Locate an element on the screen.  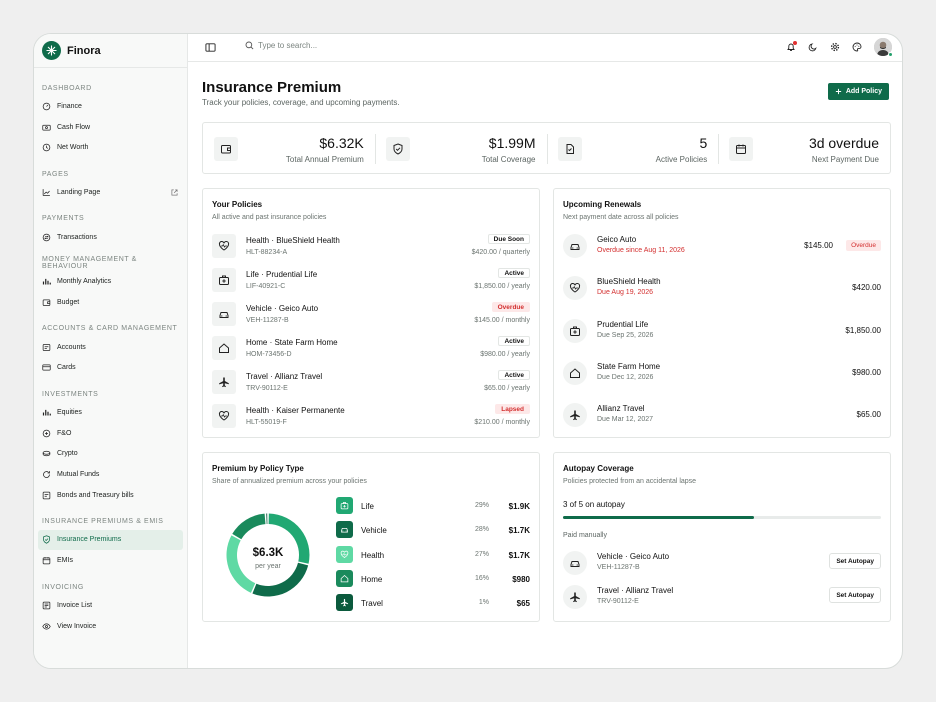
sidebar-item-net-worth: Net Worth is located at coordinates (110, 147).